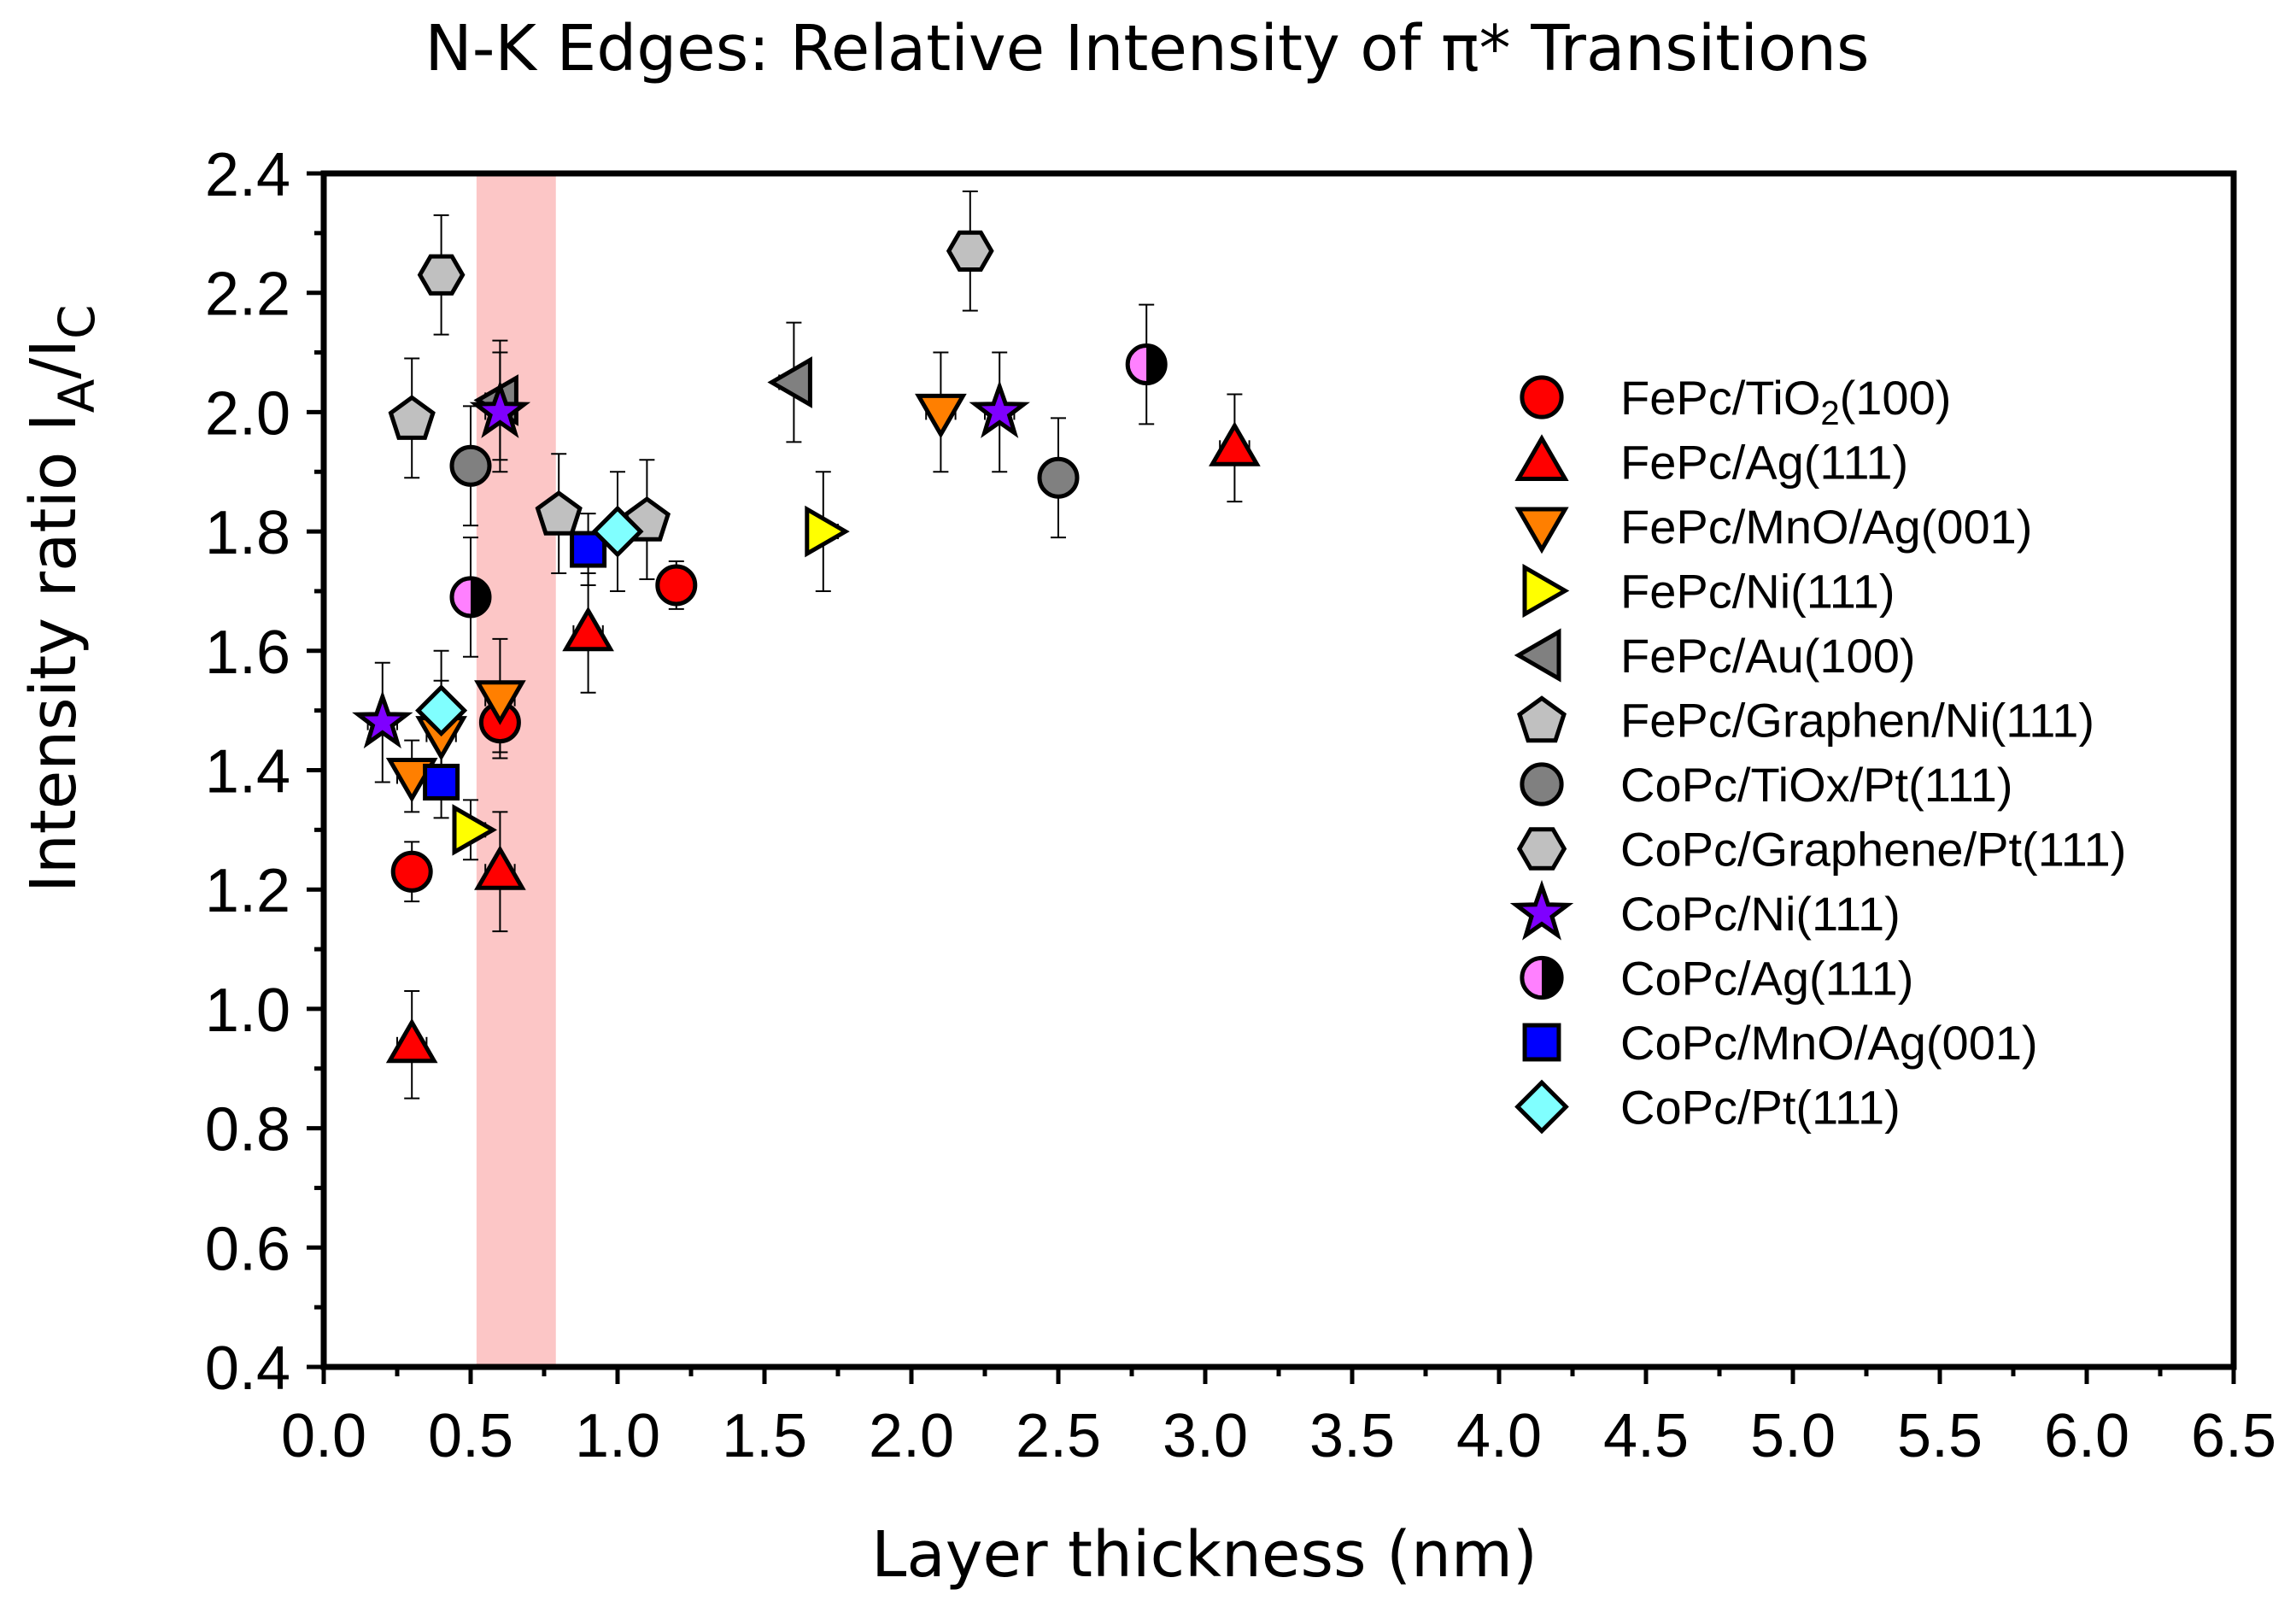 The image size is (2296, 1607). I want to click on legend-label-text: CoPc/Pt(111), so click(1760, 1108).